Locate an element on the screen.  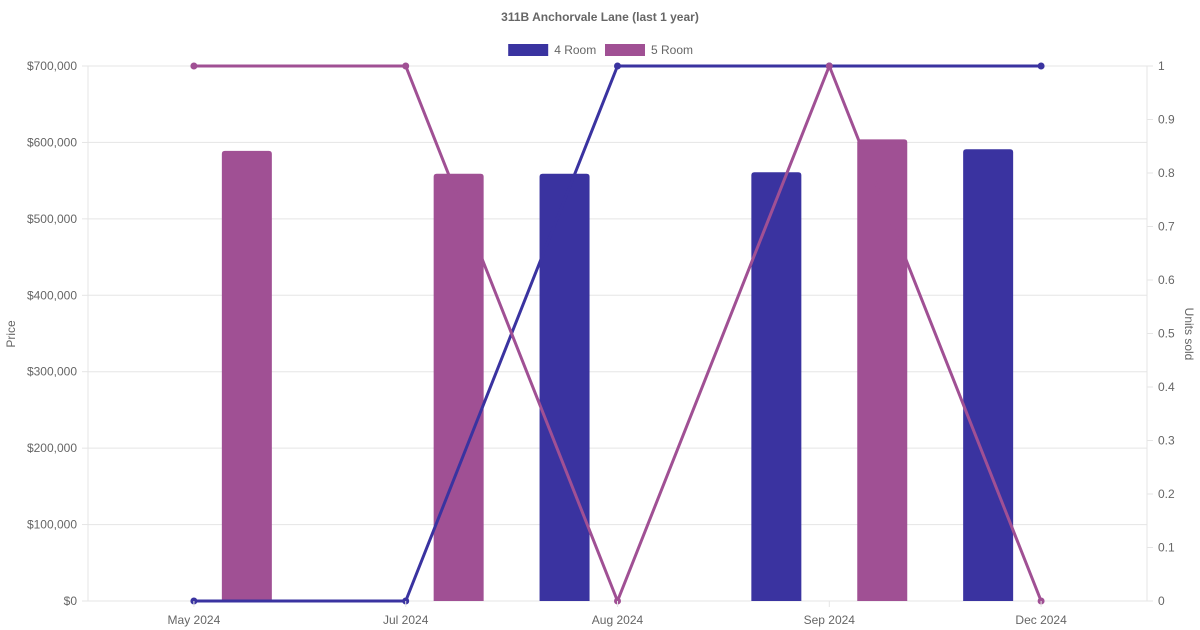
x-tick-label: Dec 2024 is located at coordinates (1041, 620).